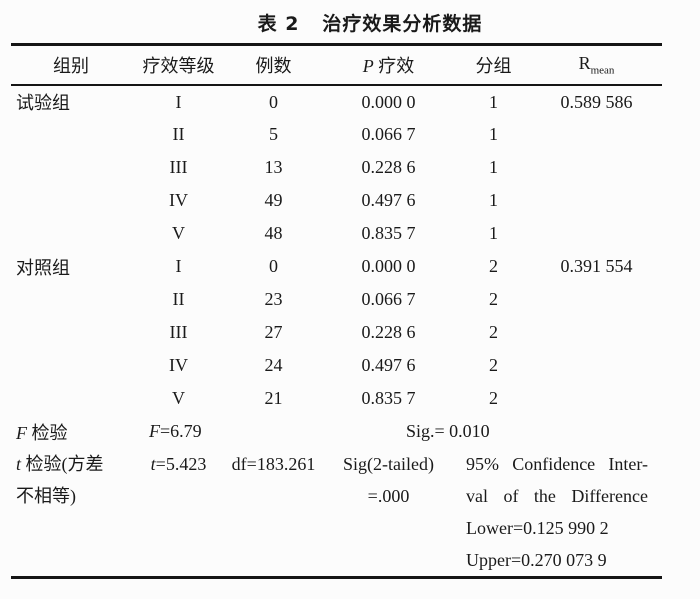 Image resolution: width=700 pixels, height=599 pixels. I want to click on t-test-label: t 检验(方差 不相等), so click(71, 512).